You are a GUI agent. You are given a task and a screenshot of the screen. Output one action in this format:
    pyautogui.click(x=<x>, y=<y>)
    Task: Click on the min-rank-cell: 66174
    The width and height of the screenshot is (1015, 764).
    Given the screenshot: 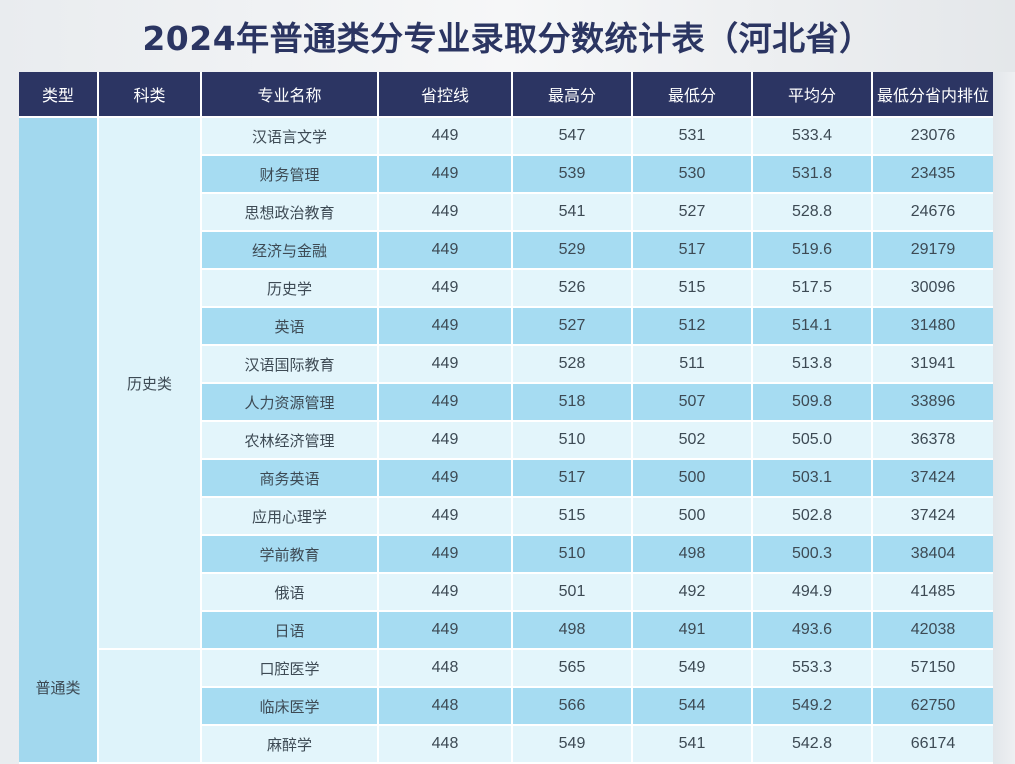 What is the action you would take?
    pyautogui.click(x=933, y=745)
    